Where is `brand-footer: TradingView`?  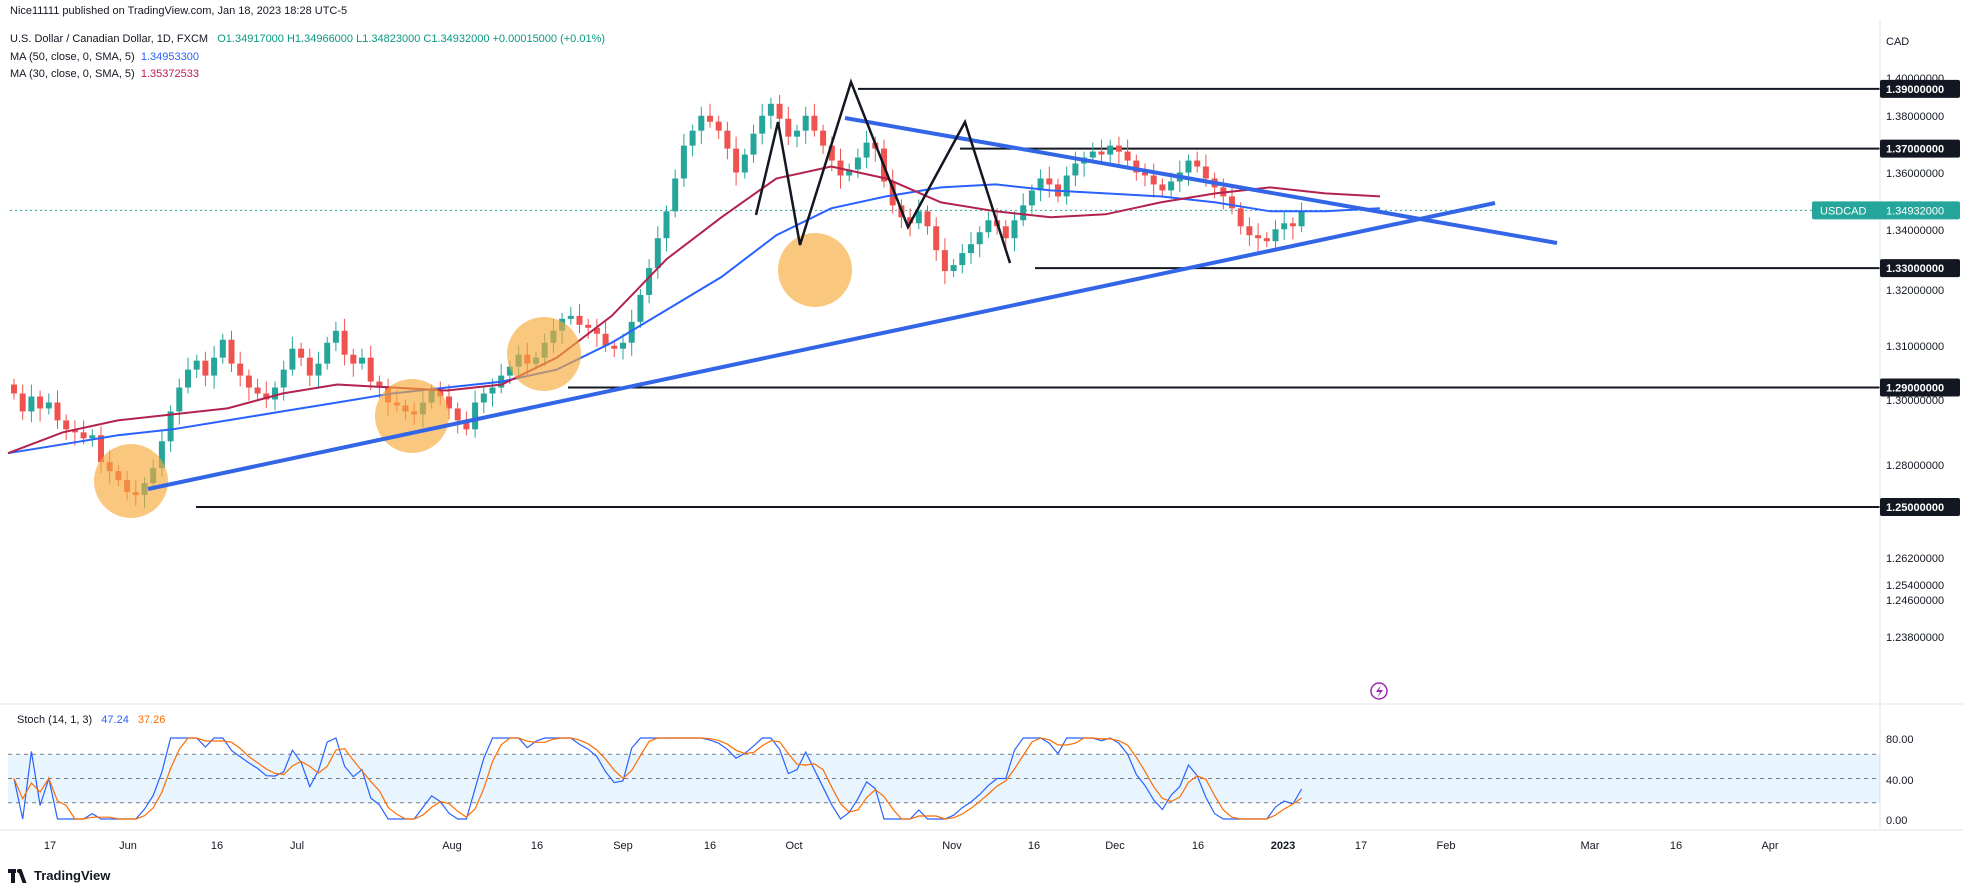
brand-footer: TradingView is located at coordinates (59, 875).